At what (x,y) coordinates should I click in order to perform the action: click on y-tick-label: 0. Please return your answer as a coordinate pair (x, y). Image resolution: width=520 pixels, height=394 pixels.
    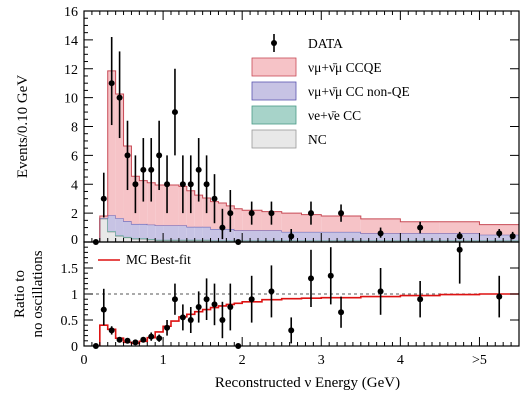
    Looking at the image, I should click on (74, 240).